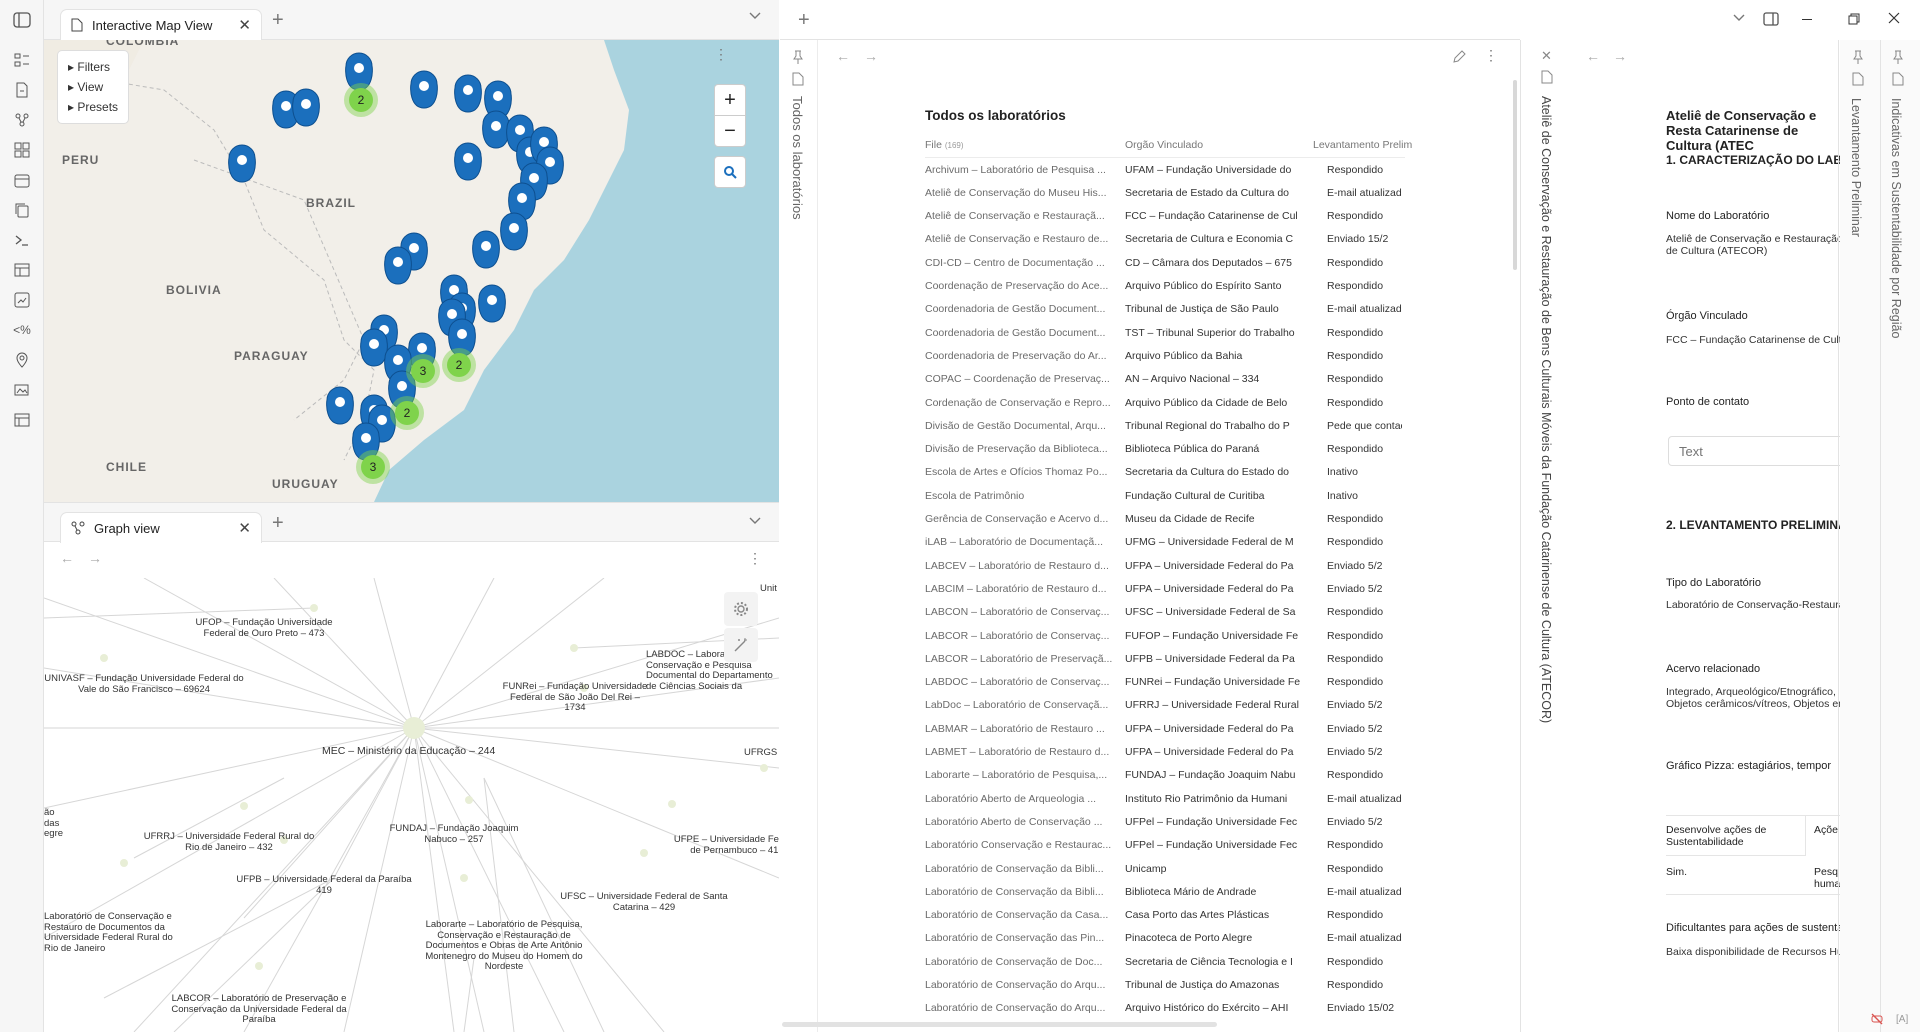 Image resolution: width=1920 pixels, height=1032 pixels. Describe the element at coordinates (22, 390) in the screenshot. I see `gallery-icon` at that location.